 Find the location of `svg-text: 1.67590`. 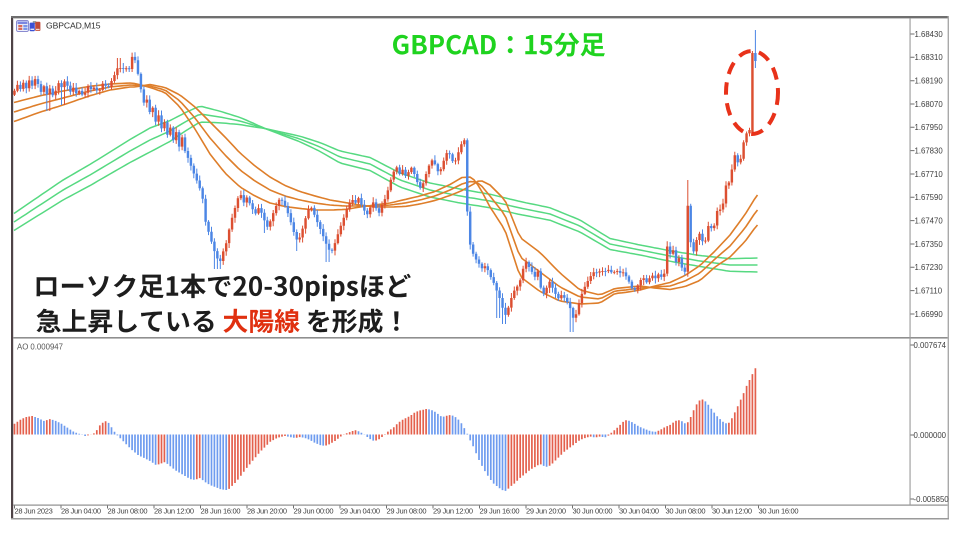

svg-text: 1.67590 is located at coordinates (929, 197).